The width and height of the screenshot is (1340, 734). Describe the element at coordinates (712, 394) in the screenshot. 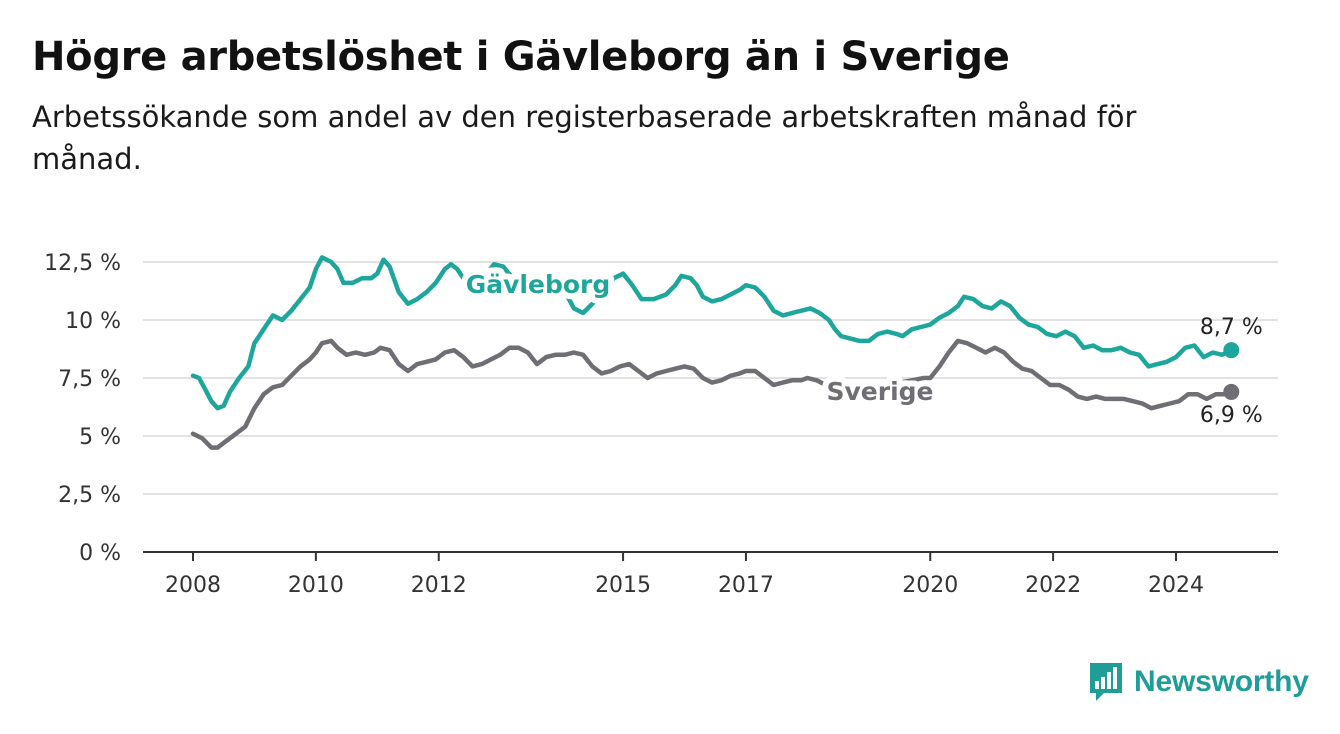

I see `series-line-sverige` at that location.